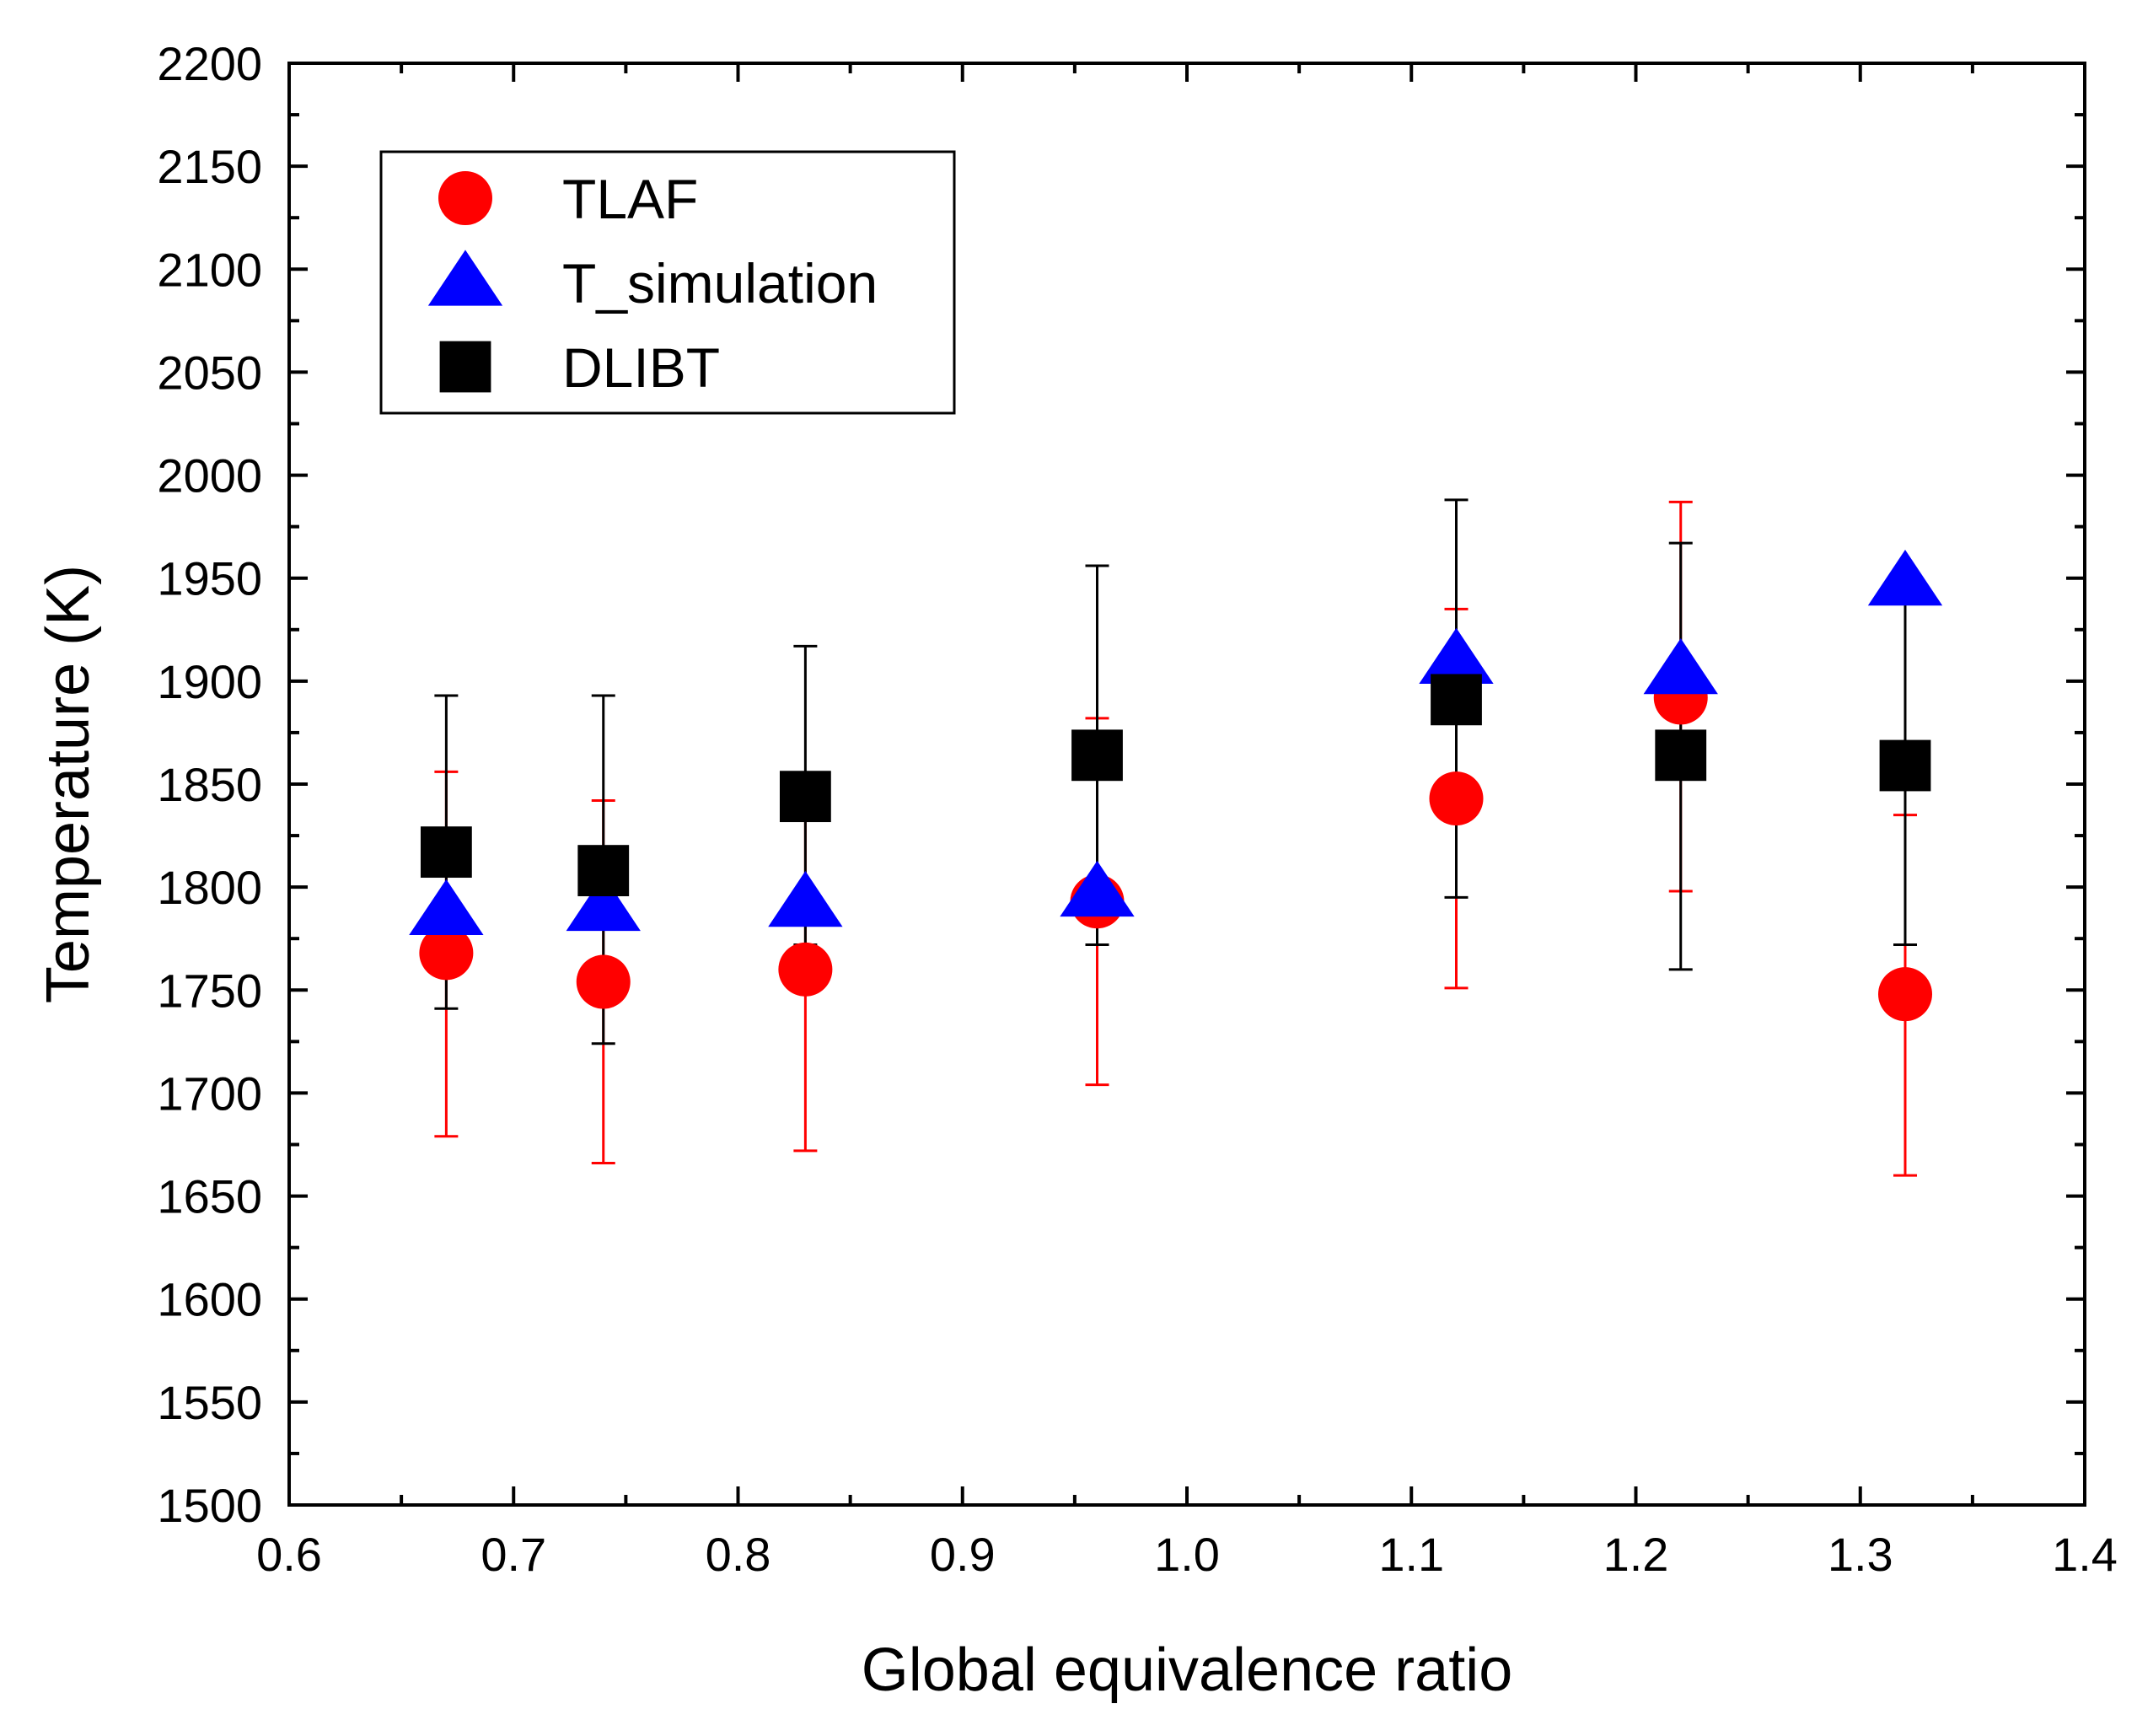 This screenshot has width=2137, height=1736. What do you see at coordinates (209, 1402) in the screenshot?
I see `y-tick-label: 1550` at bounding box center [209, 1402].